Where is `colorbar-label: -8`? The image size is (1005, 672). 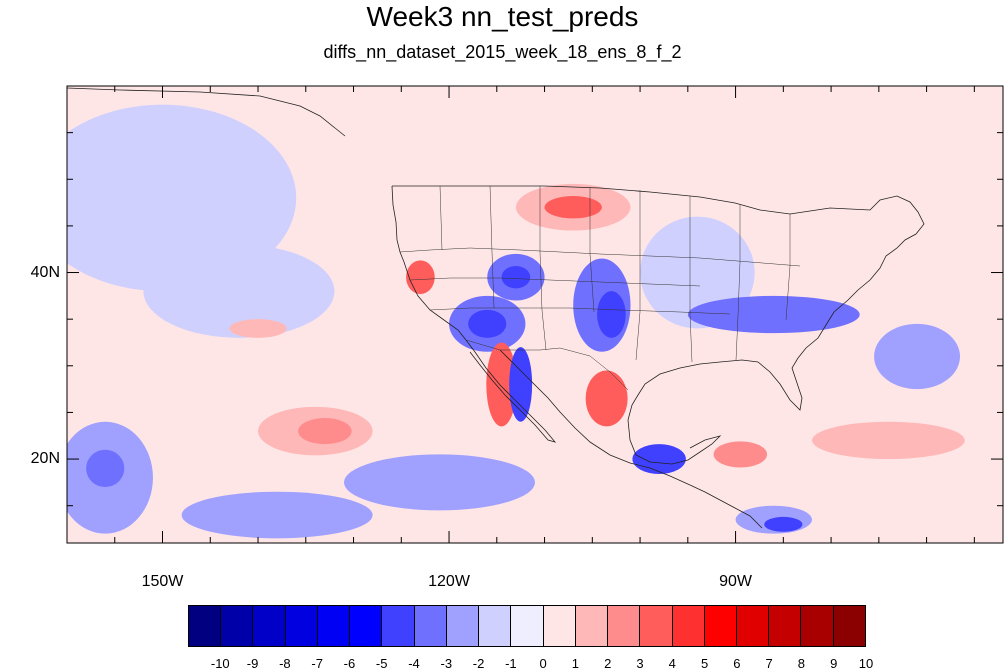
colorbar-label: -8 is located at coordinates (285, 663).